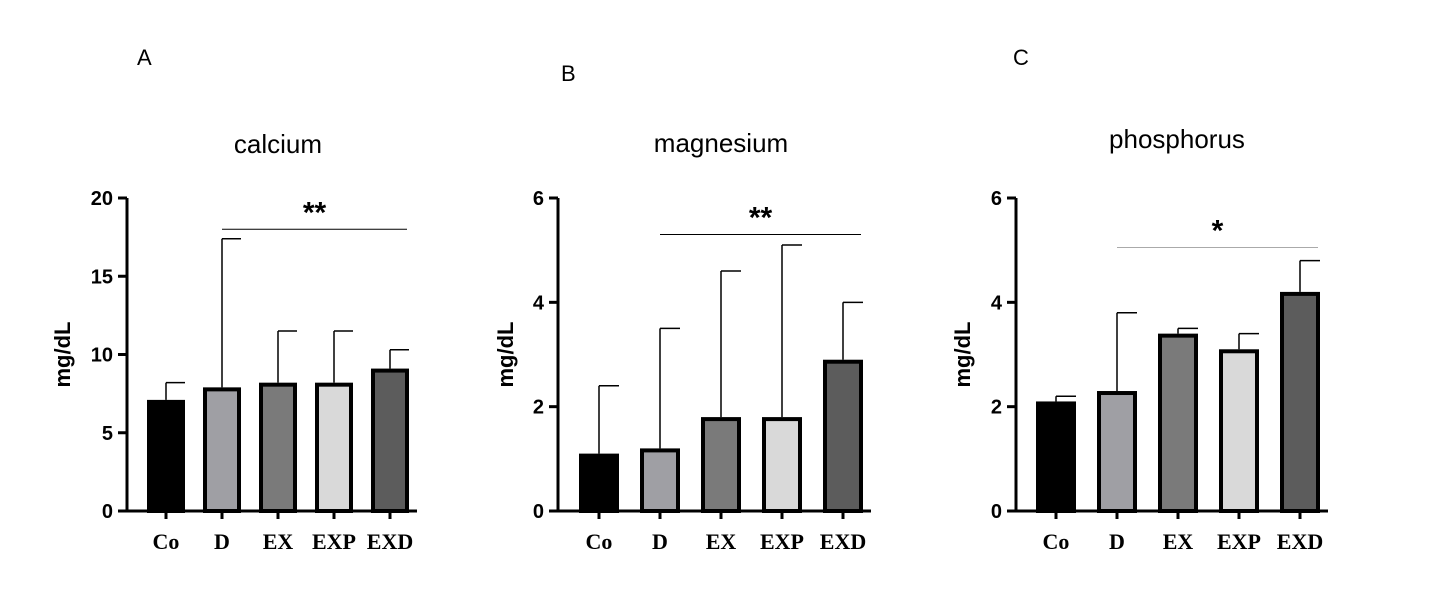 This screenshot has width=1431, height=596. Describe the element at coordinates (107, 434) in the screenshot. I see `y-tick-label: 5` at that location.